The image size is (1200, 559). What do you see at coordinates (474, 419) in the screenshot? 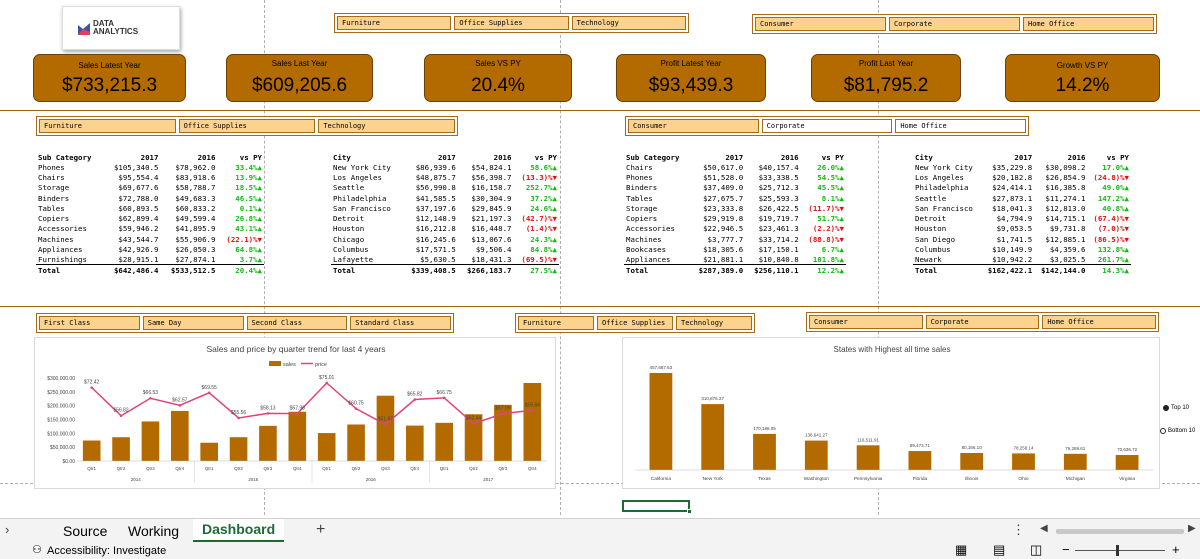
I see `price-data-label: $52.44` at bounding box center [474, 419].